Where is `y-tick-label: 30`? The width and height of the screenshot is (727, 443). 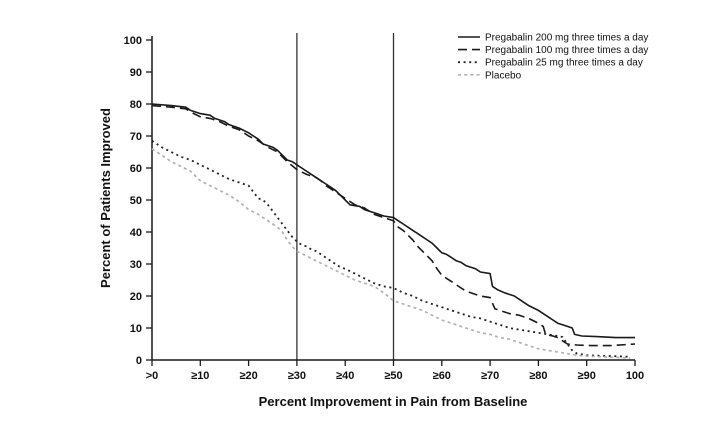
y-tick-label: 30 is located at coordinates (136, 265).